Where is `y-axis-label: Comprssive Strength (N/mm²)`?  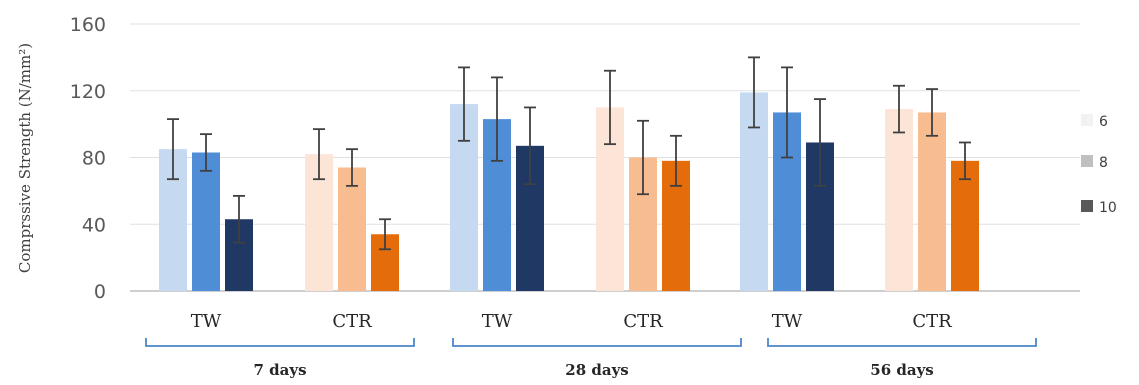 y-axis-label: Comprssive Strength (N/mm²) is located at coordinates (25, 158).